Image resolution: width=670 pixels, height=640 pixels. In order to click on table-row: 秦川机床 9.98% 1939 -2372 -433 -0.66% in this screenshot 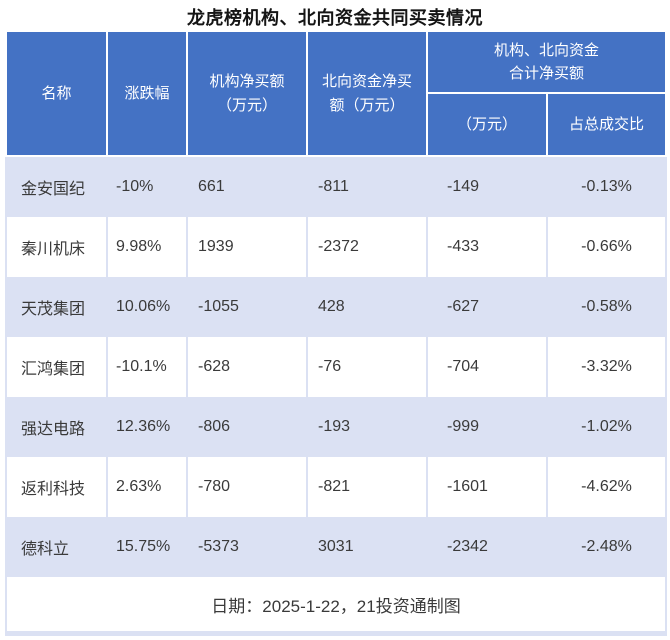, I will do `click(336, 247)`.